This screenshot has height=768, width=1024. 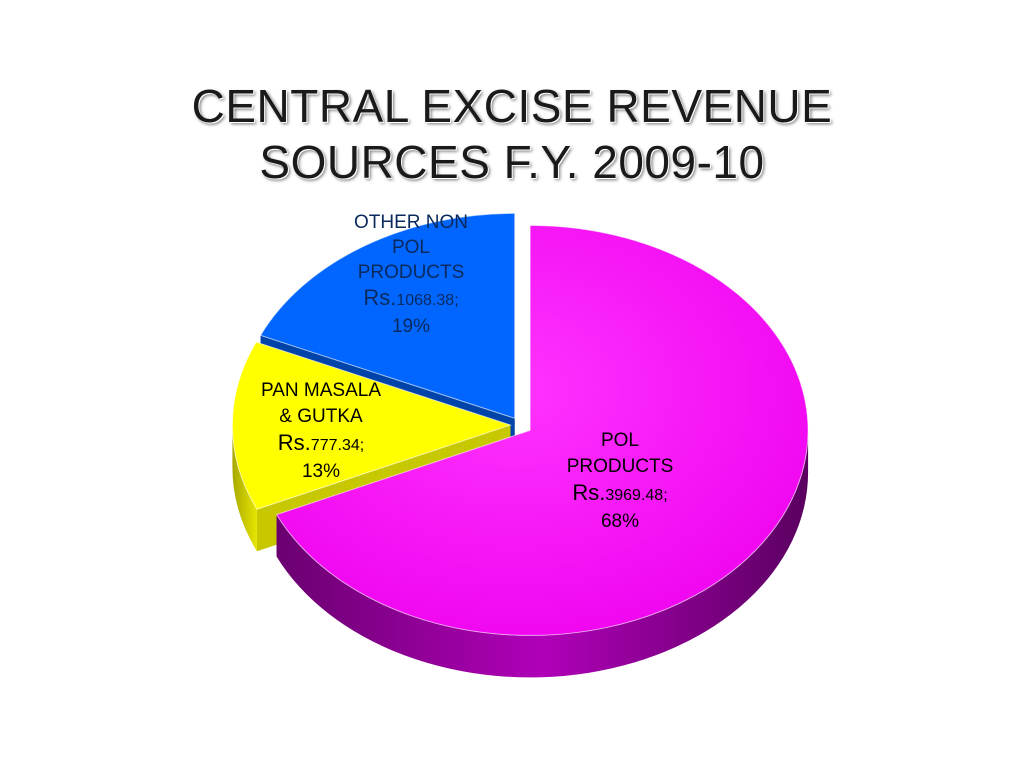 I want to click on slice-value-line: Rs.3969.48;, so click(x=620, y=492).